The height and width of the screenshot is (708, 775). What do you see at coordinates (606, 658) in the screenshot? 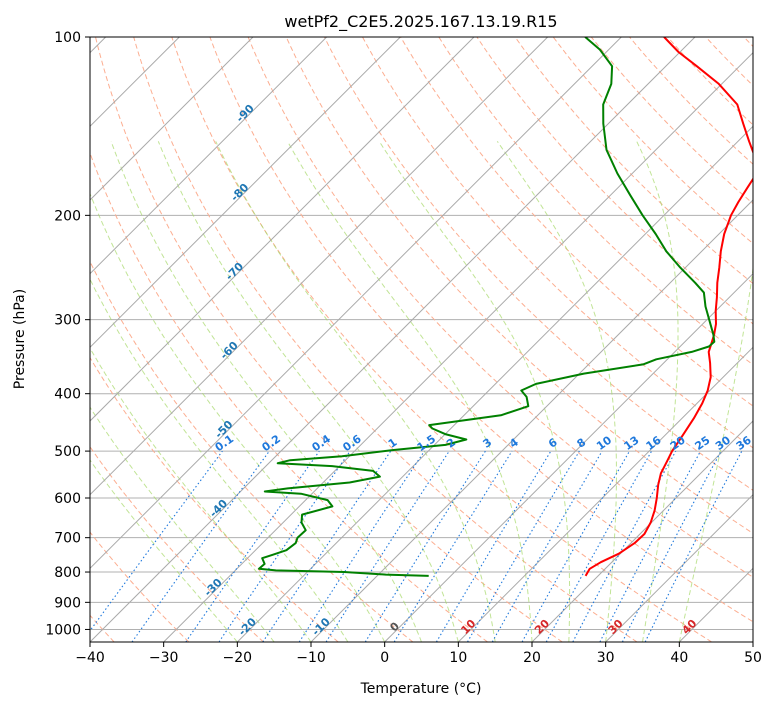
I see `x-tick-label: 30` at bounding box center [606, 658].